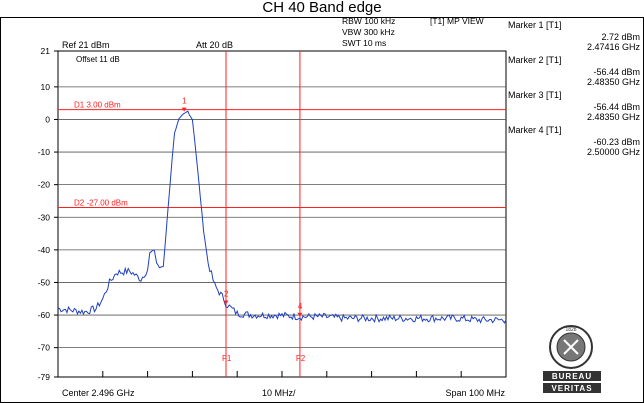  What do you see at coordinates (457, 21) in the screenshot?
I see `trace-mode-label: [T1] MP VIEW` at bounding box center [457, 21].